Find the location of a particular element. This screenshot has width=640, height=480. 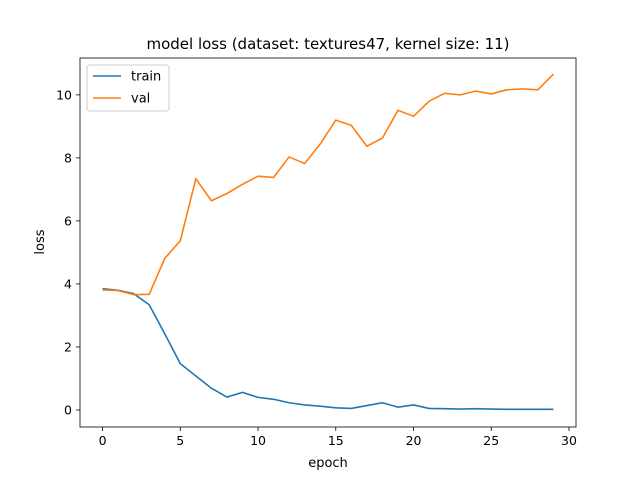

x-tick-label: 15 is located at coordinates (336, 440).